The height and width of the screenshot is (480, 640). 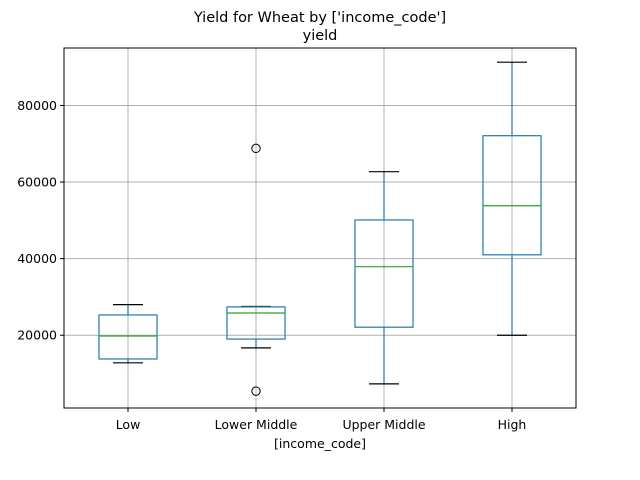 What do you see at coordinates (383, 424) in the screenshot?
I see `x-tick-label: Upper Middle` at bounding box center [383, 424].